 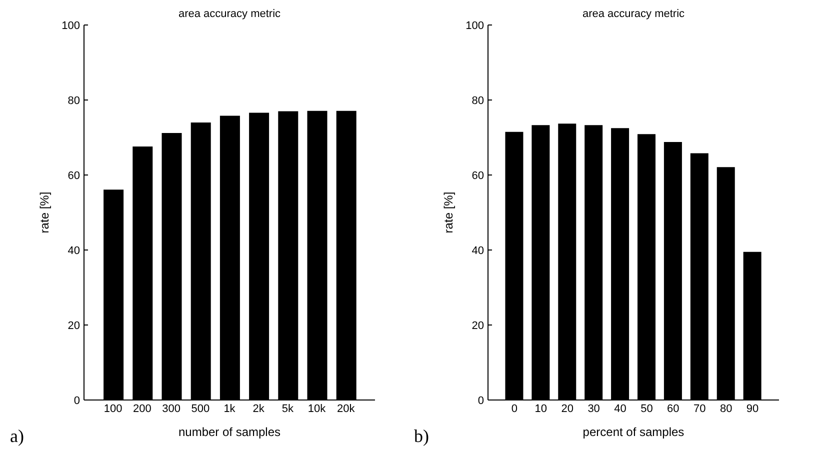 What do you see at coordinates (229, 432) in the screenshot?
I see `x-axis-title: number of samples` at bounding box center [229, 432].